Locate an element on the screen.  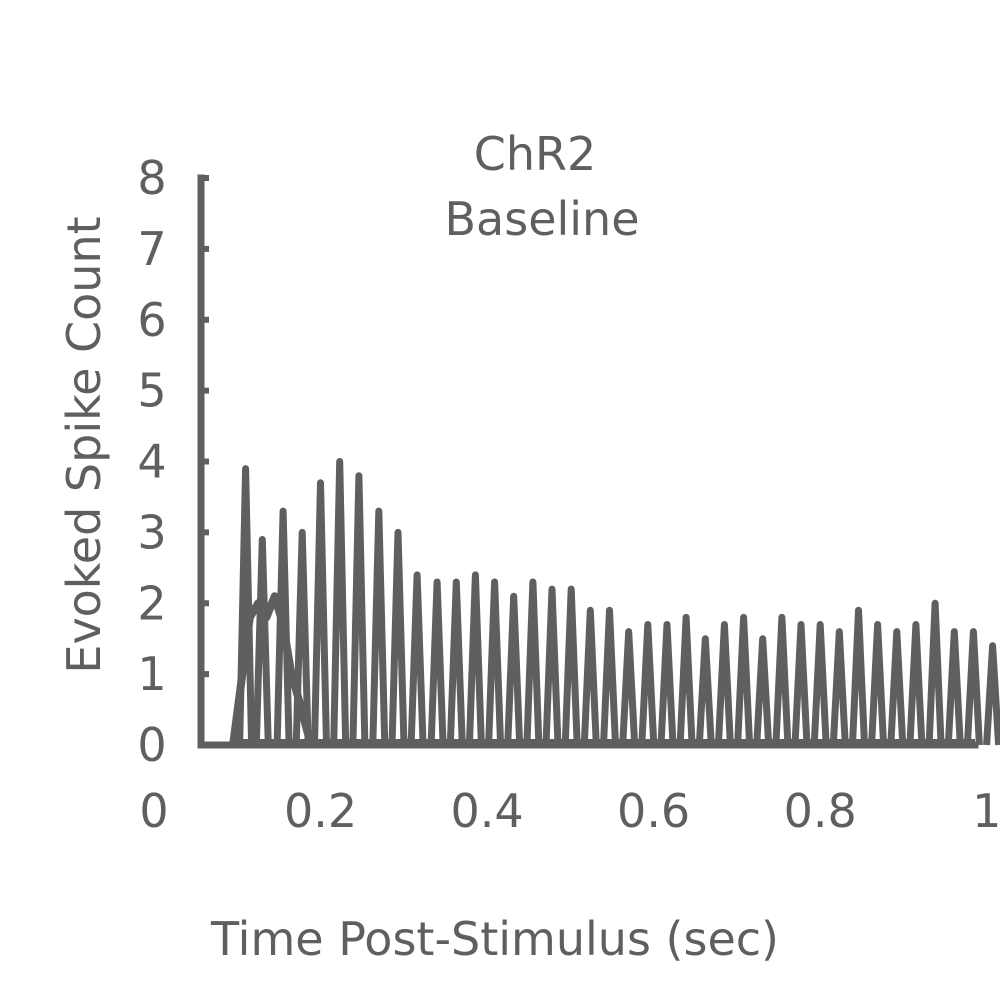
x-axis-ticks: 0 0.2 0.4 0.6 0.8 1 is located at coordinates (569, 811).